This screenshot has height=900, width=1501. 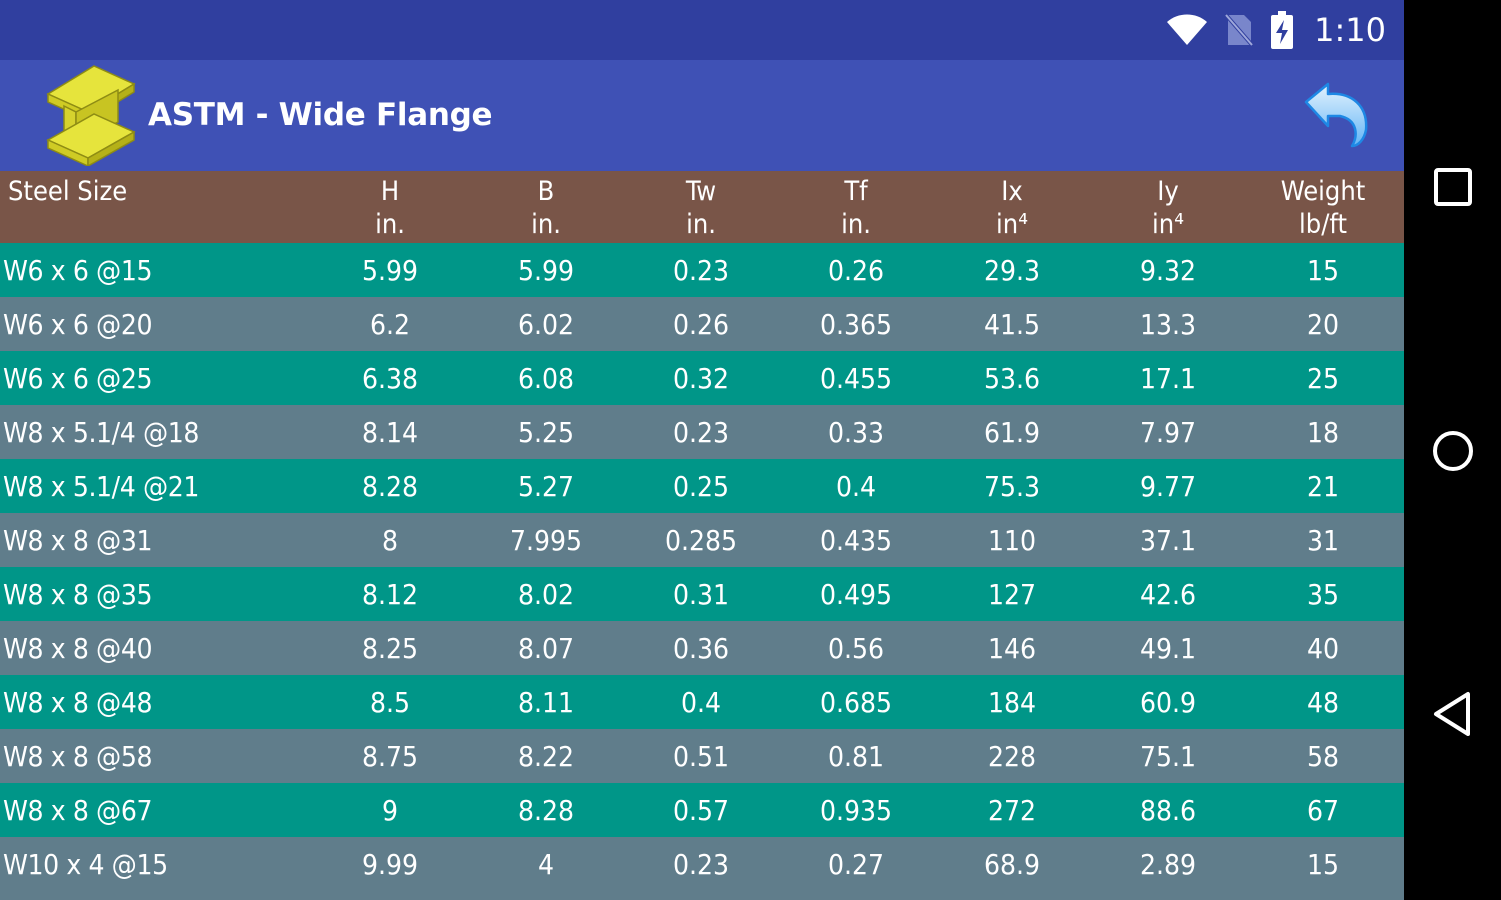 I want to click on cell-tw: 0.25, so click(x=701, y=486).